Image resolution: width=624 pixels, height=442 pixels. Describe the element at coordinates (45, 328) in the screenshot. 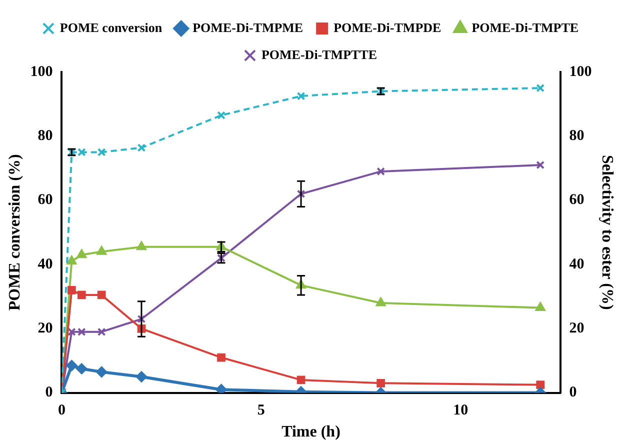

I see `y-tick-label: 20` at that location.